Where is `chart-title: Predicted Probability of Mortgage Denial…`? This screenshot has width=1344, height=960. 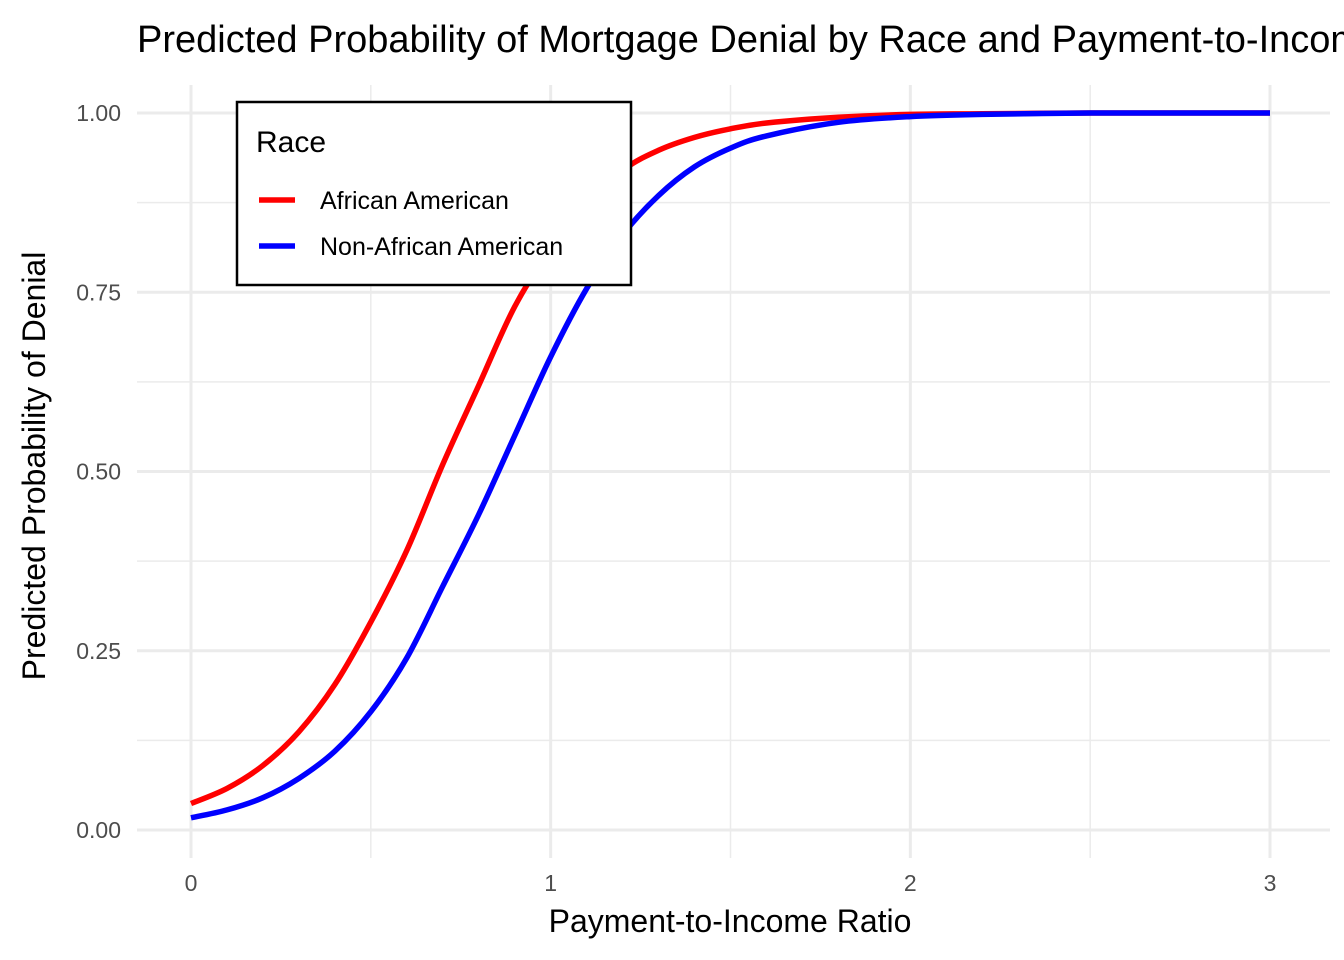
chart-title: Predicted Probability of Mortgage Denial… is located at coordinates (740, 40).